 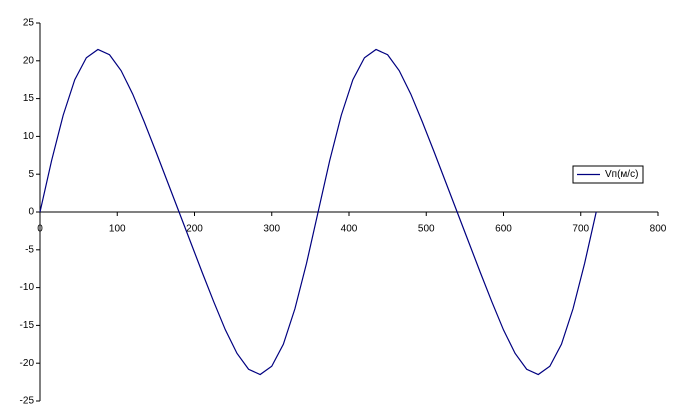 What do you see at coordinates (27, 287) in the screenshot?
I see `y-tick-label: -10` at bounding box center [27, 287].